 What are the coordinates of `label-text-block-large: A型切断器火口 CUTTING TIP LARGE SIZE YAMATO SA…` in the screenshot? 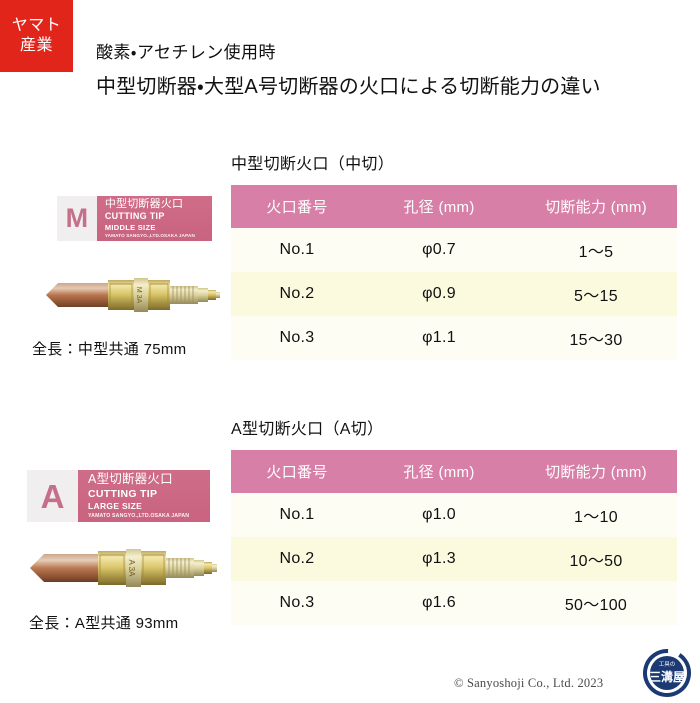 It's located at (144, 496).